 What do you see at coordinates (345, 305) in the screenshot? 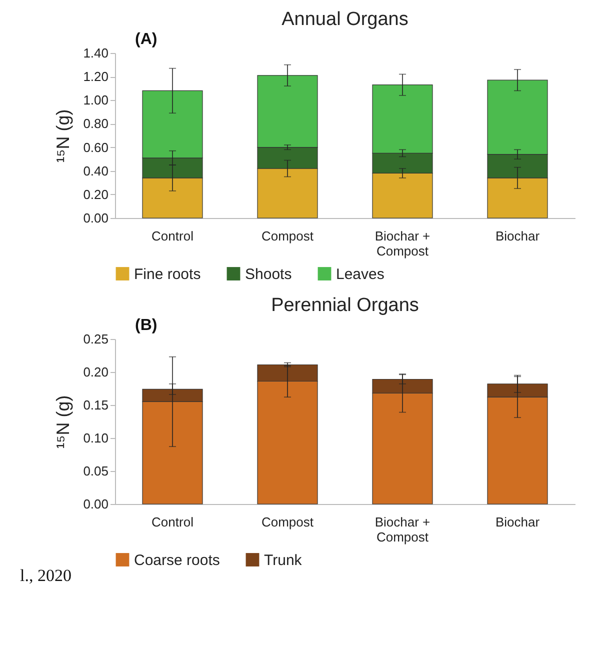
I see `chart-title: Perennial Organs` at bounding box center [345, 305].